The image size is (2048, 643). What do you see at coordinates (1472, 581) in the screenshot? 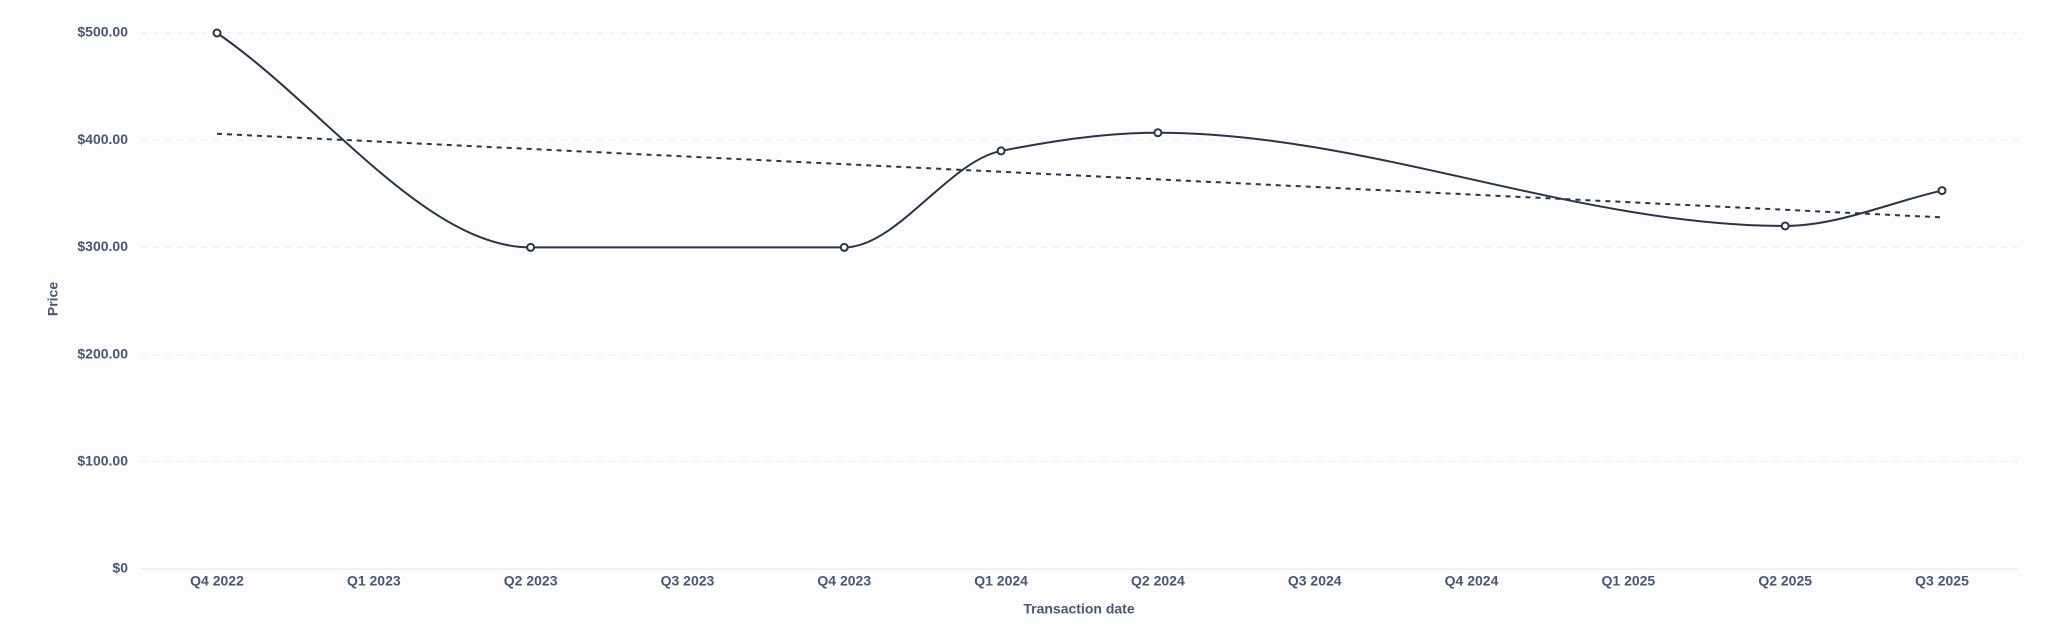
I see `x-tick-label: Q4 2024` at bounding box center [1472, 581].